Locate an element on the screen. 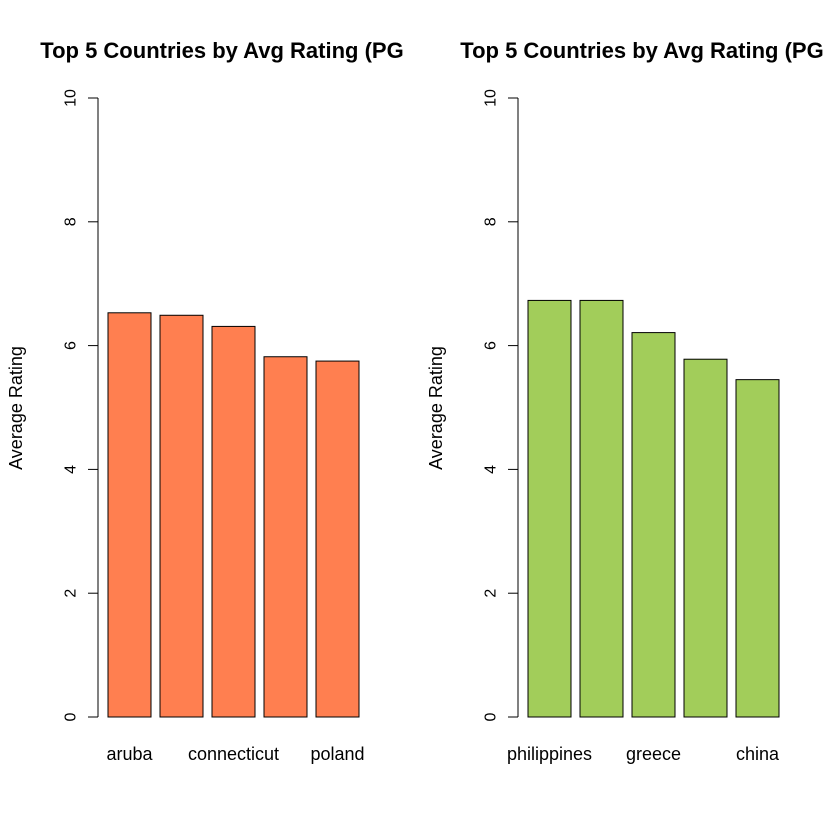 This screenshot has height=840, width=840. y-tick-label-left-0: 0 is located at coordinates (71, 716).